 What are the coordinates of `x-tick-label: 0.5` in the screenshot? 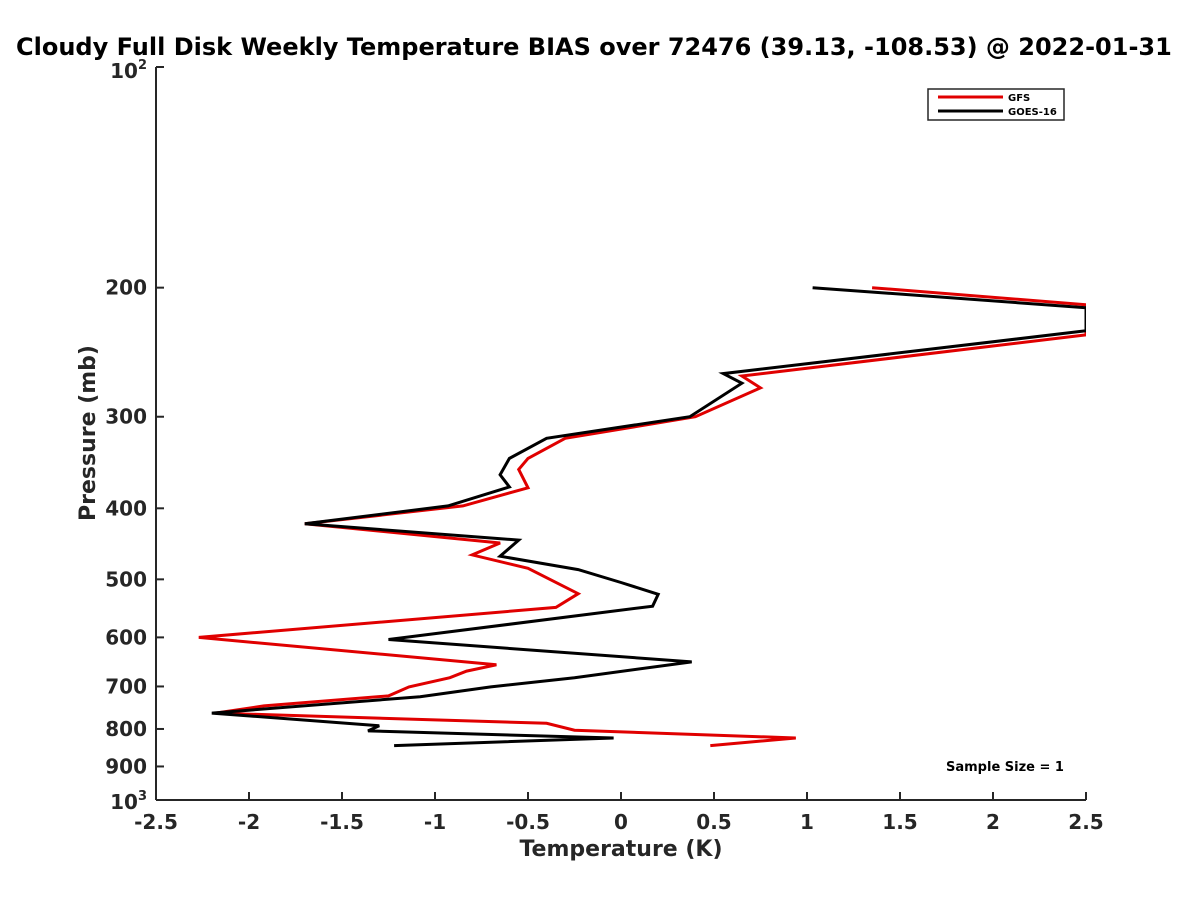 It's located at (713, 822).